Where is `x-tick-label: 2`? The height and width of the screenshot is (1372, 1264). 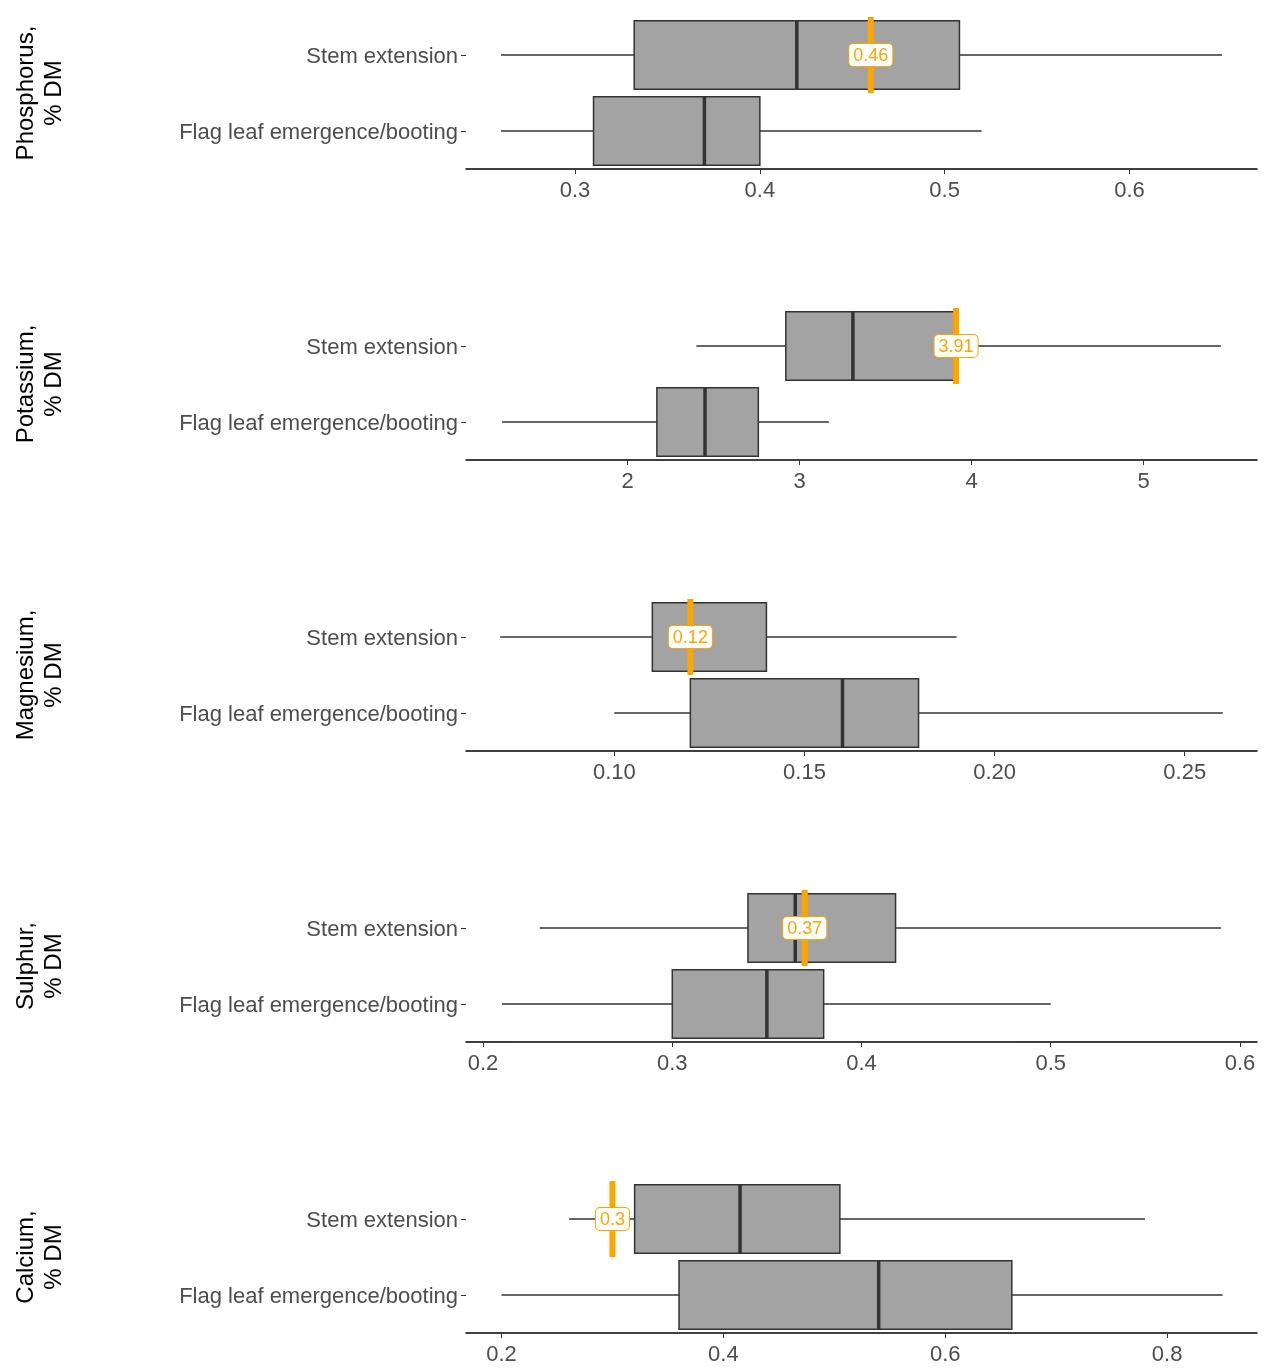 x-tick-label: 2 is located at coordinates (627, 480).